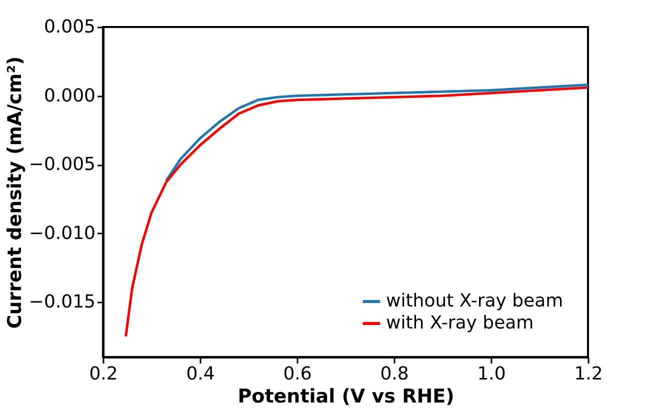  Describe the element at coordinates (103, 374) in the screenshot. I see `x-tick-label: 0.2` at that location.